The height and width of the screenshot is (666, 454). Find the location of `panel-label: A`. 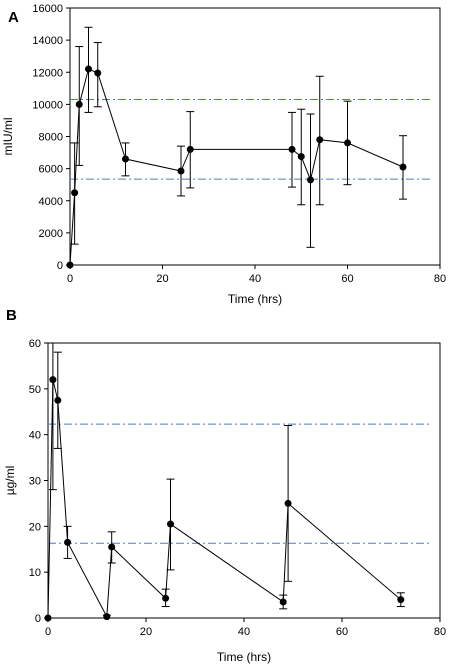

panel-label: A is located at coordinates (13, 17).